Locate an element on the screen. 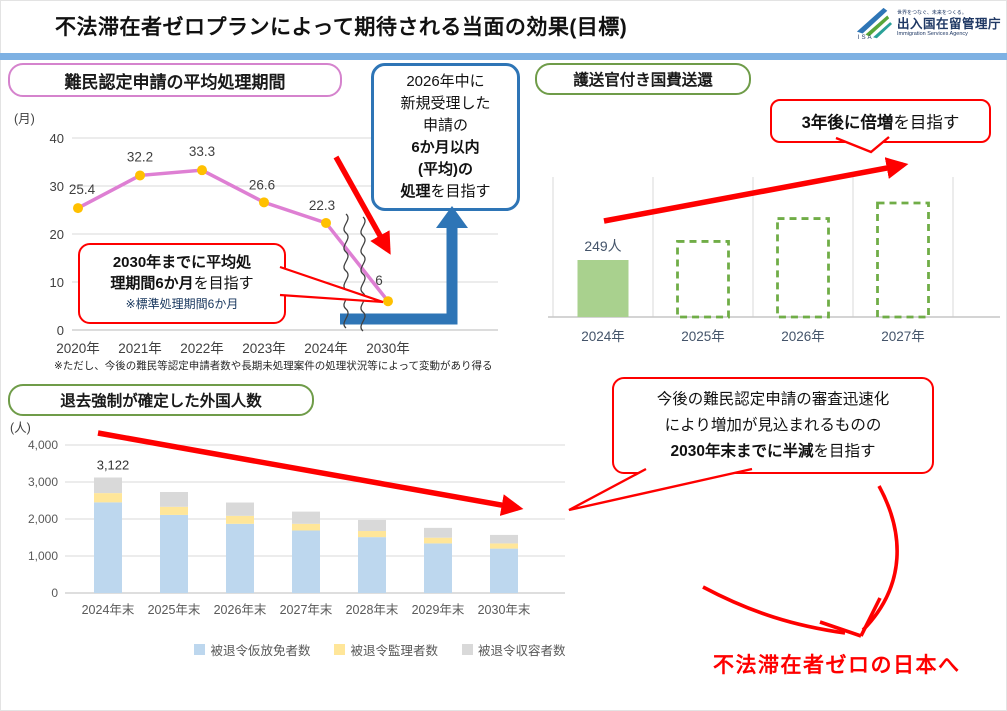 The width and height of the screenshot is (1007, 711). refugee-y-unit: (月) is located at coordinates (24, 119).